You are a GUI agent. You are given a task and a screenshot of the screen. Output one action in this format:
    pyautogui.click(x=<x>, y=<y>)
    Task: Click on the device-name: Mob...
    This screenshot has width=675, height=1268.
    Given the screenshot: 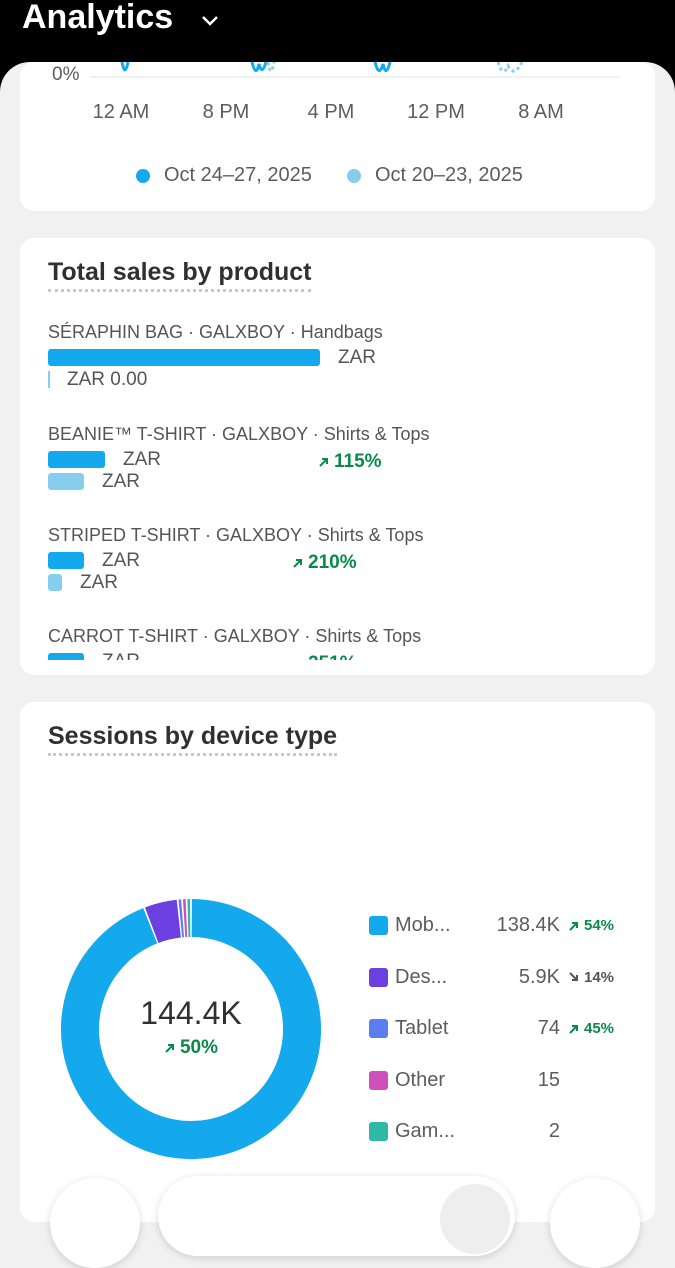 What is the action you would take?
    pyautogui.click(x=423, y=925)
    